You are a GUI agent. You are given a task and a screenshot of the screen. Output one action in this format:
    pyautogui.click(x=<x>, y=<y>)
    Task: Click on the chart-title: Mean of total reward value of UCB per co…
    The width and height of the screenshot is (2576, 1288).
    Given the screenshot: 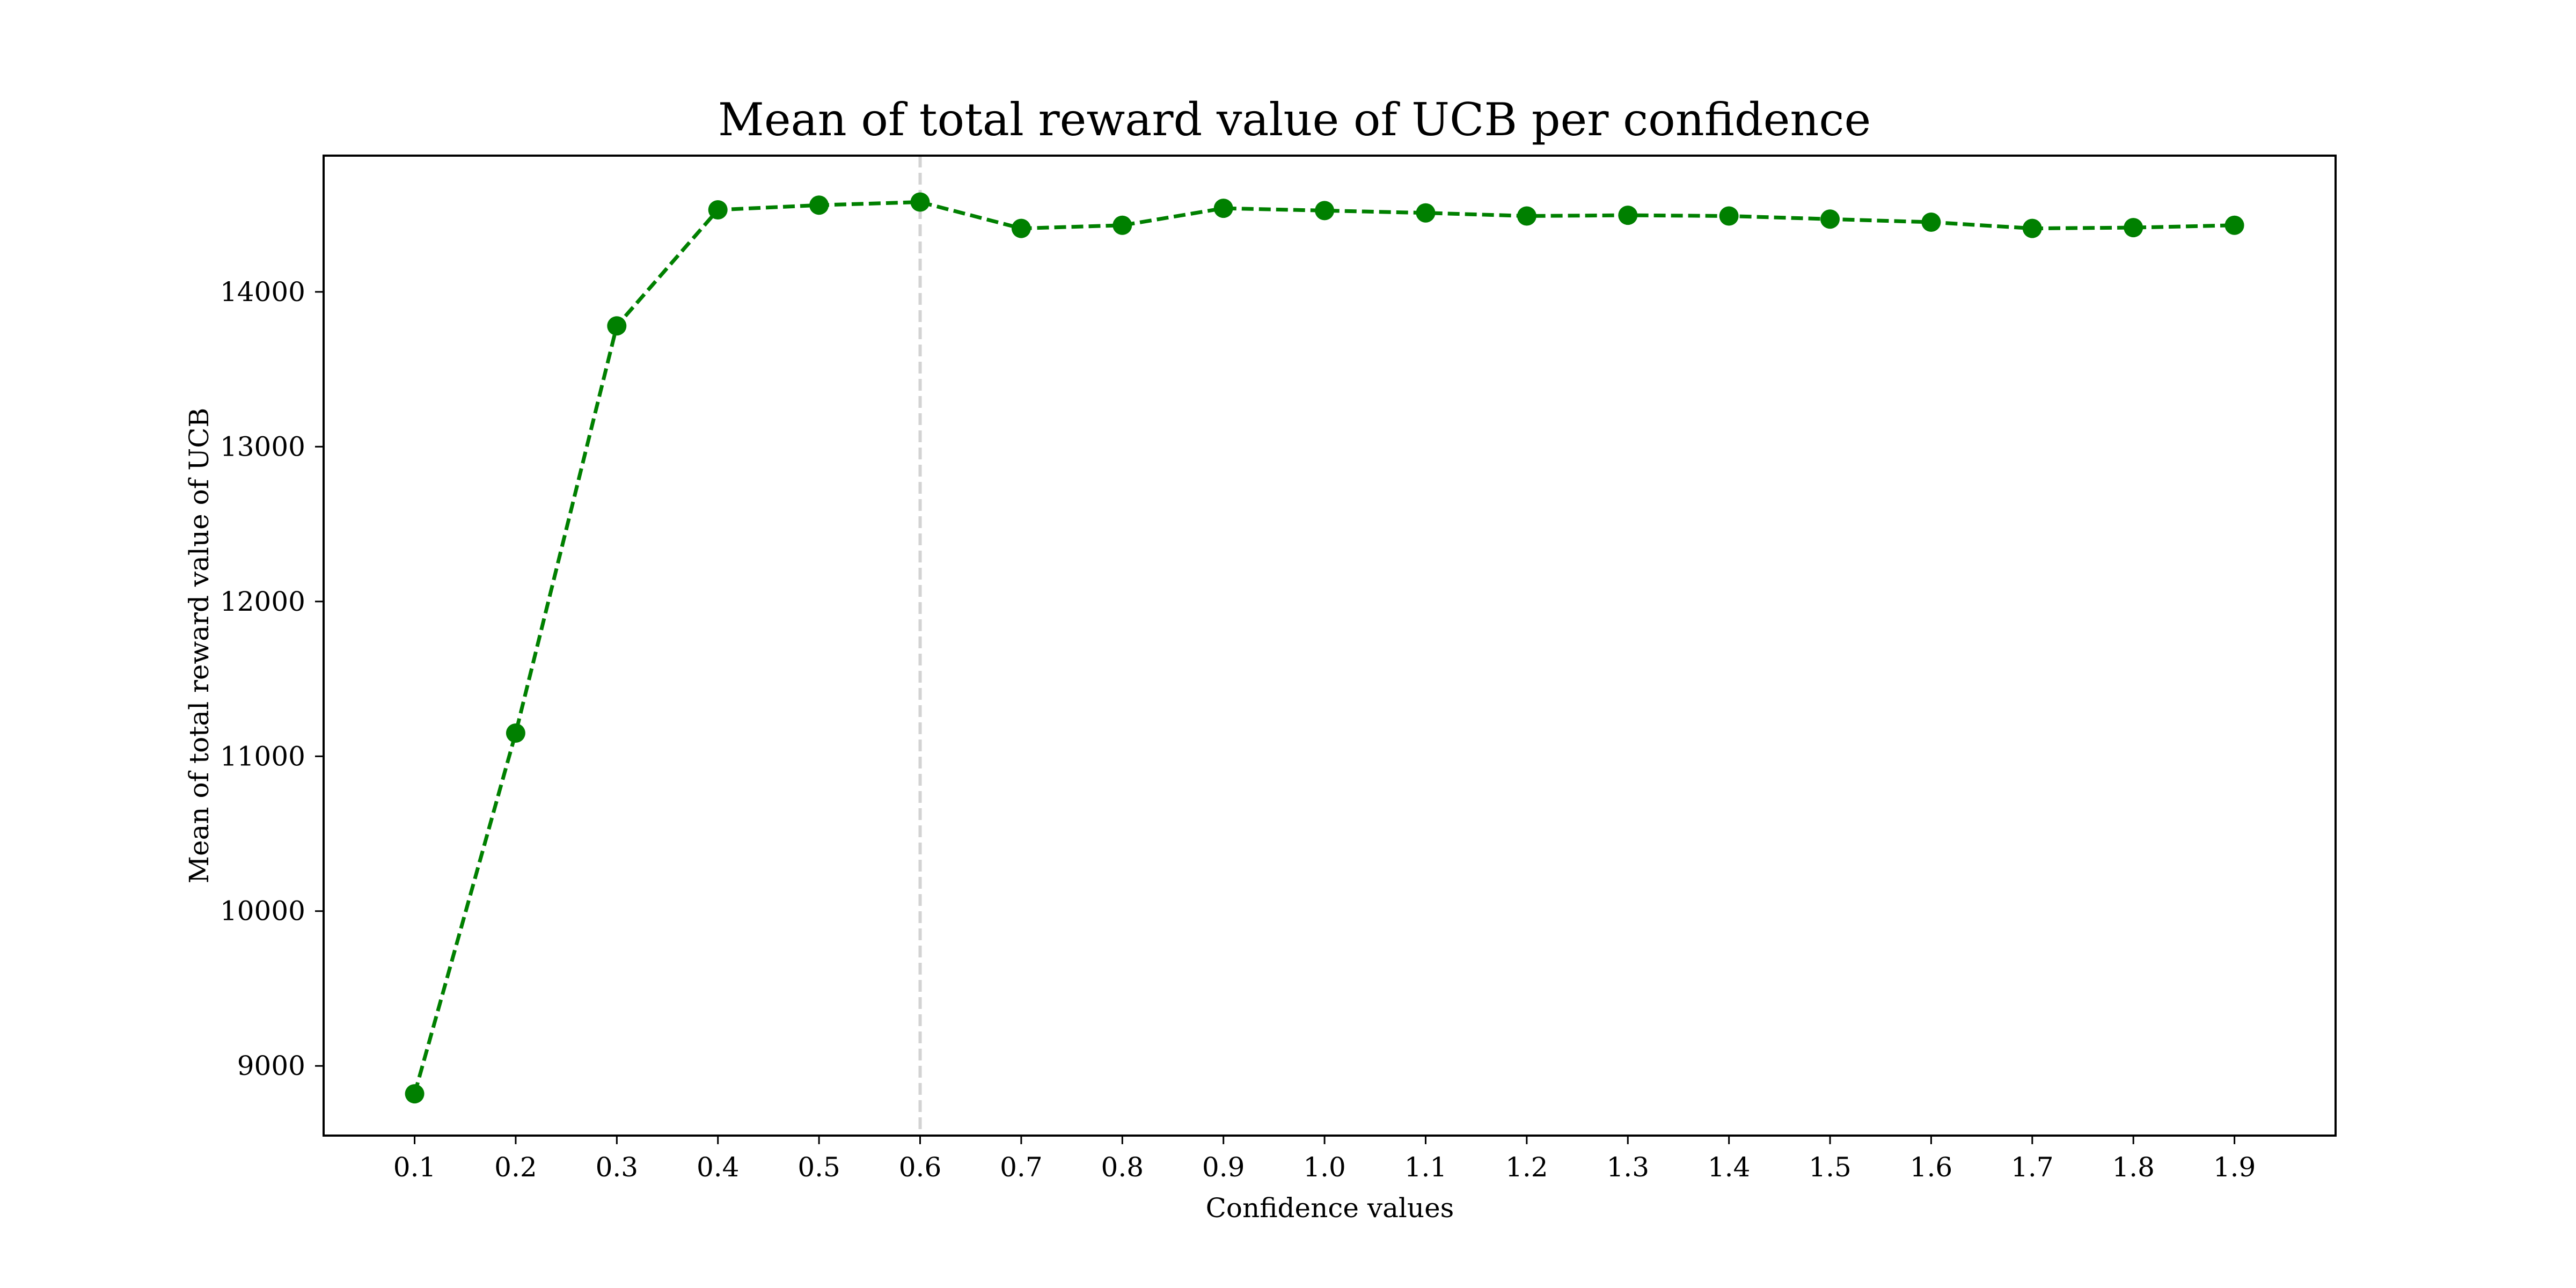 What is the action you would take?
    pyautogui.click(x=1294, y=119)
    